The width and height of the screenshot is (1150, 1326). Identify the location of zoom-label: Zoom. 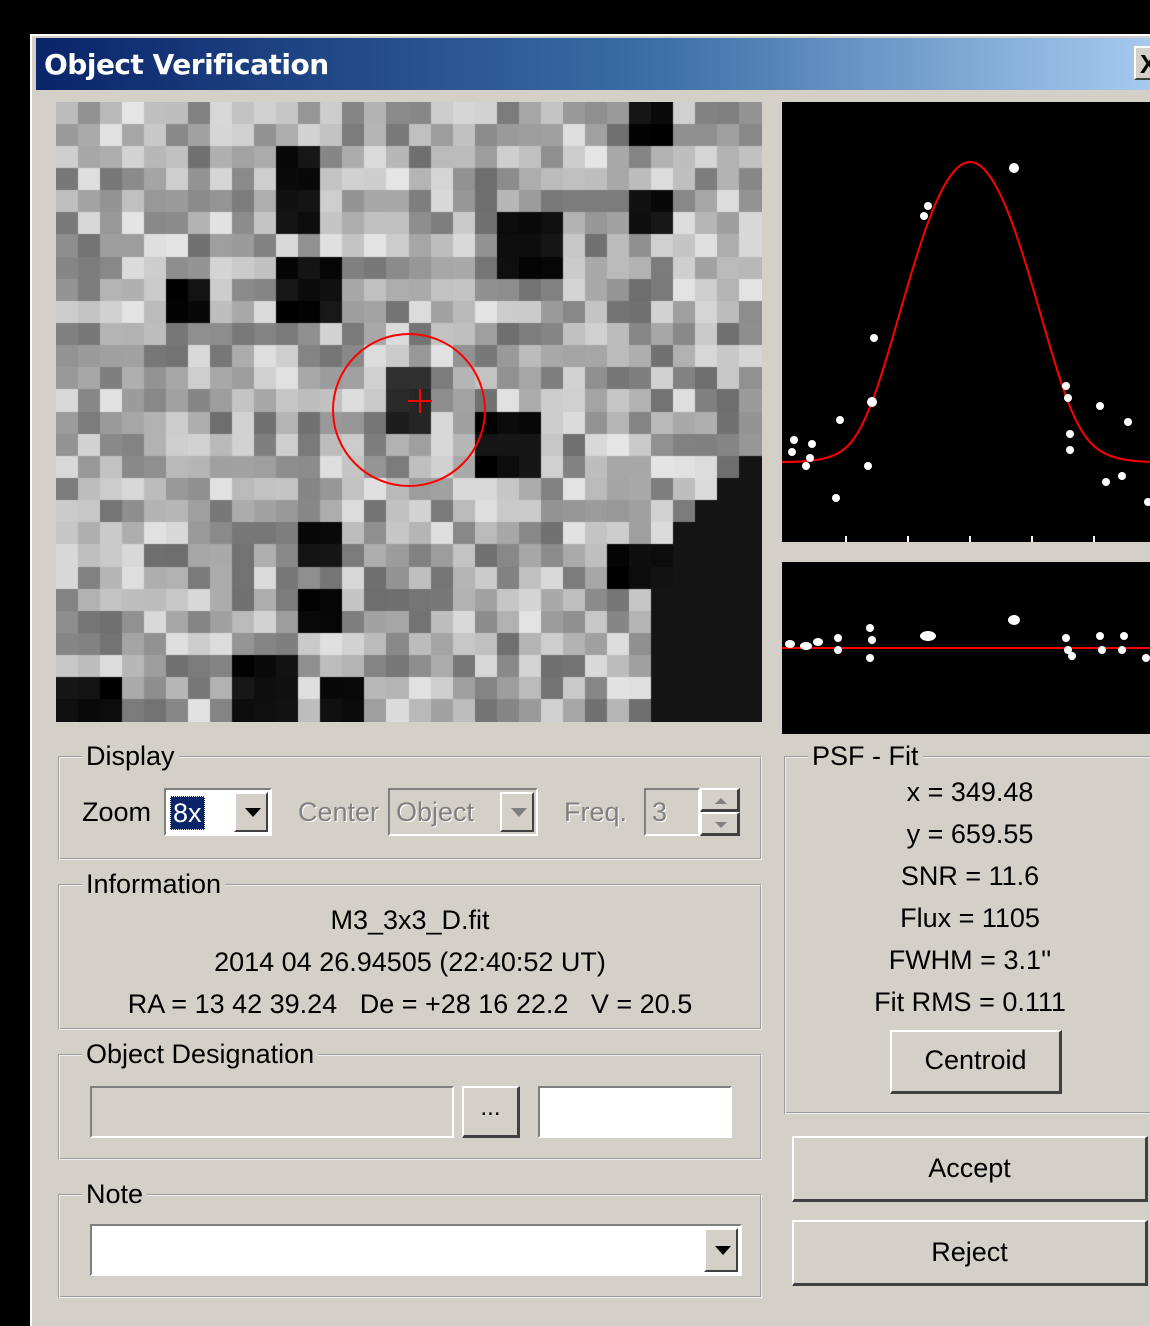
(117, 812).